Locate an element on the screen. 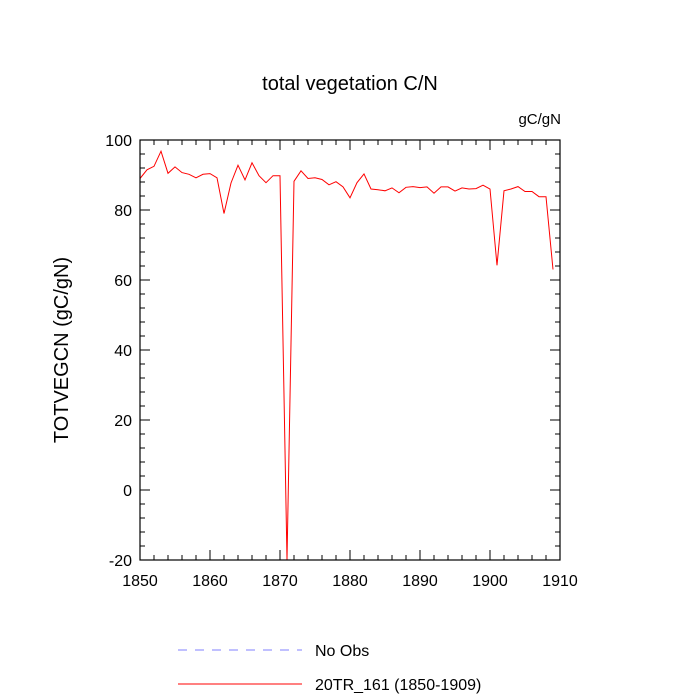  x-tick-label: 1890 is located at coordinates (420, 581).